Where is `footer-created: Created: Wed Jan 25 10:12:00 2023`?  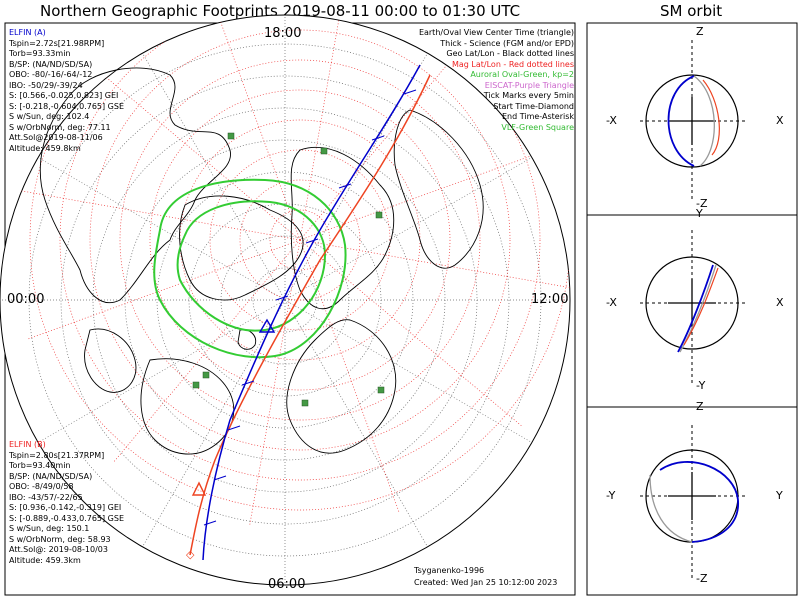
footer-created: Created: Wed Jan 25 10:12:00 2023 is located at coordinates (486, 582).